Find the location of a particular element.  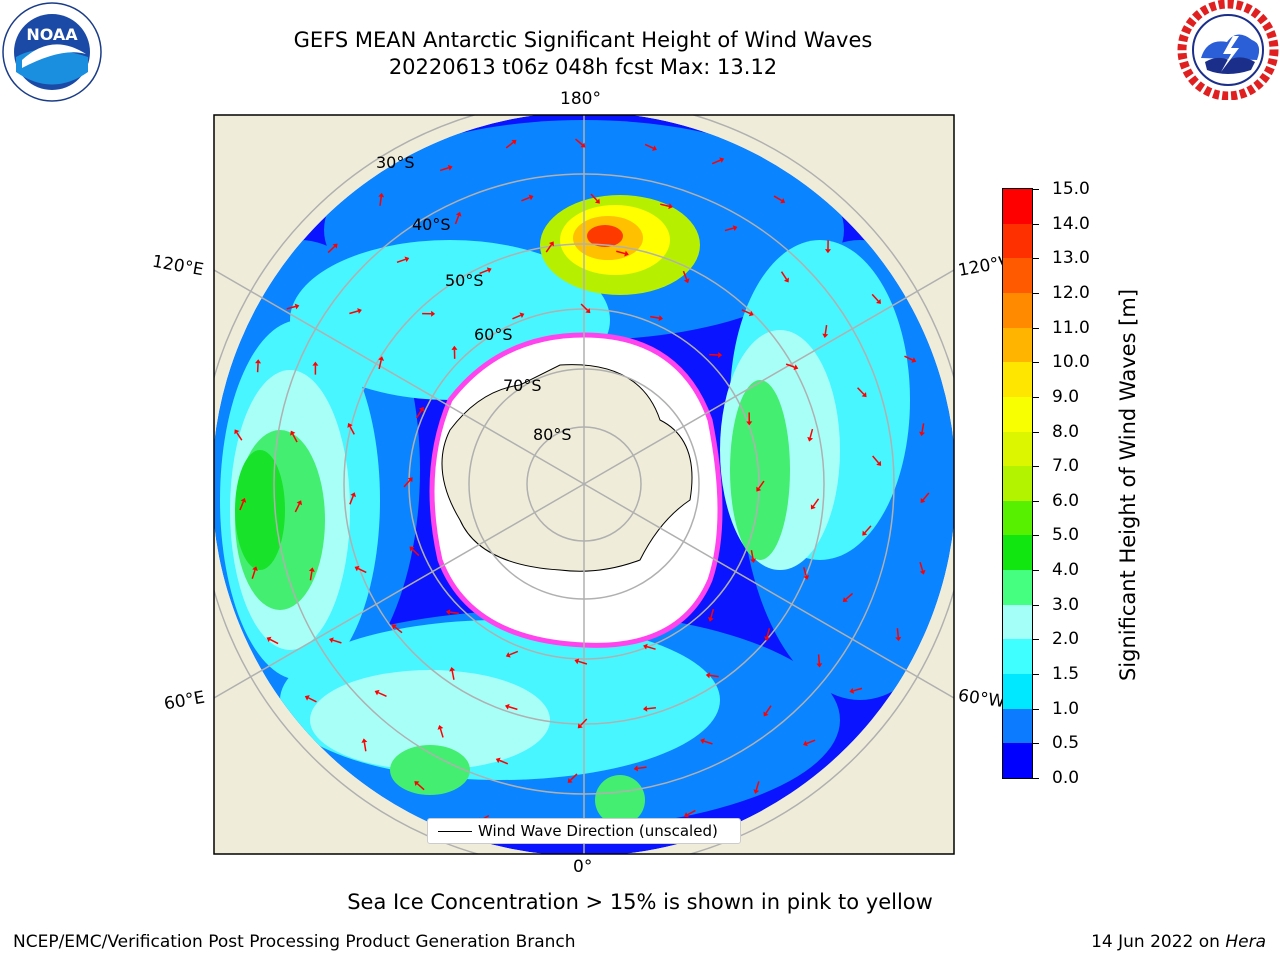

colorbar-tick-label: 0.5 is located at coordinates (1066, 743).